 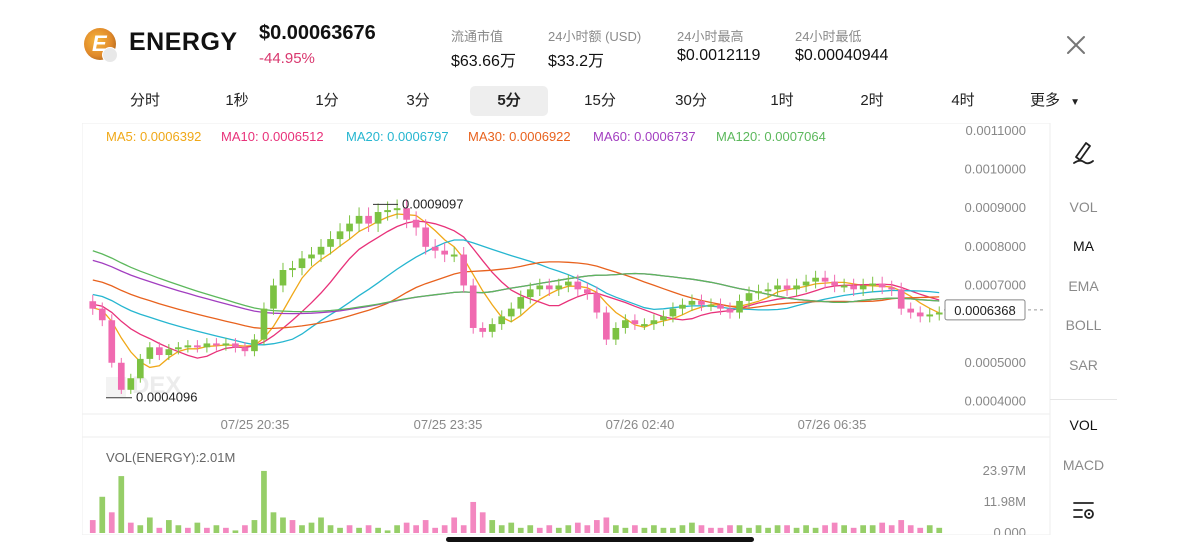 What do you see at coordinates (828, 36) in the screenshot?
I see `stat-label: 24小时最低` at bounding box center [828, 36].